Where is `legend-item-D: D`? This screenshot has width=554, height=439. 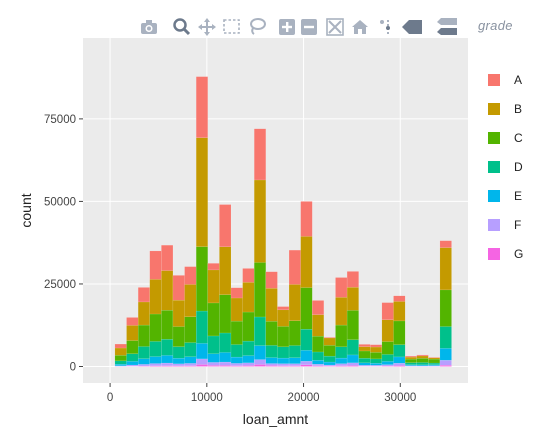 legend-item-D: D is located at coordinates (505, 167).